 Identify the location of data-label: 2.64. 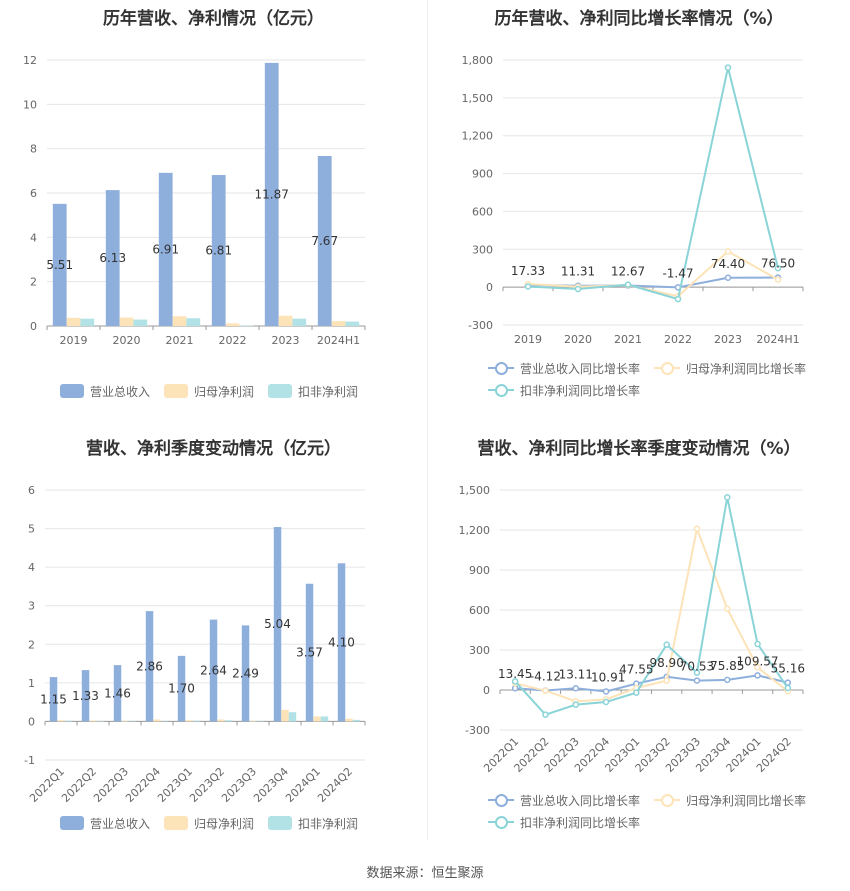
(213, 671).